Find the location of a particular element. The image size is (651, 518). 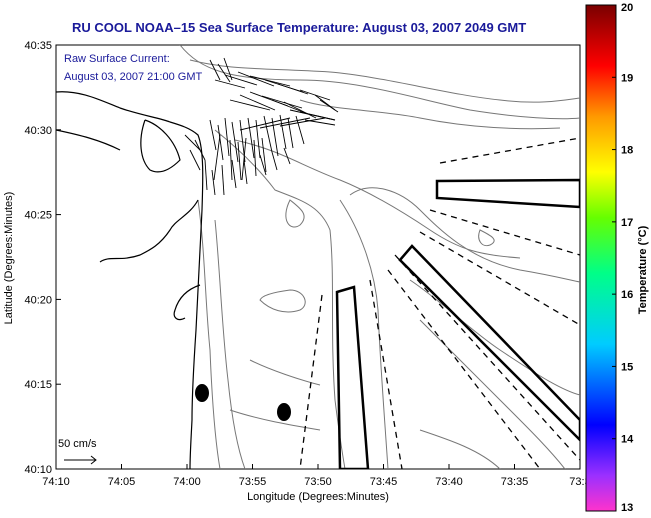

colorbar-label: Temperature (°C) is located at coordinates (643, 269).